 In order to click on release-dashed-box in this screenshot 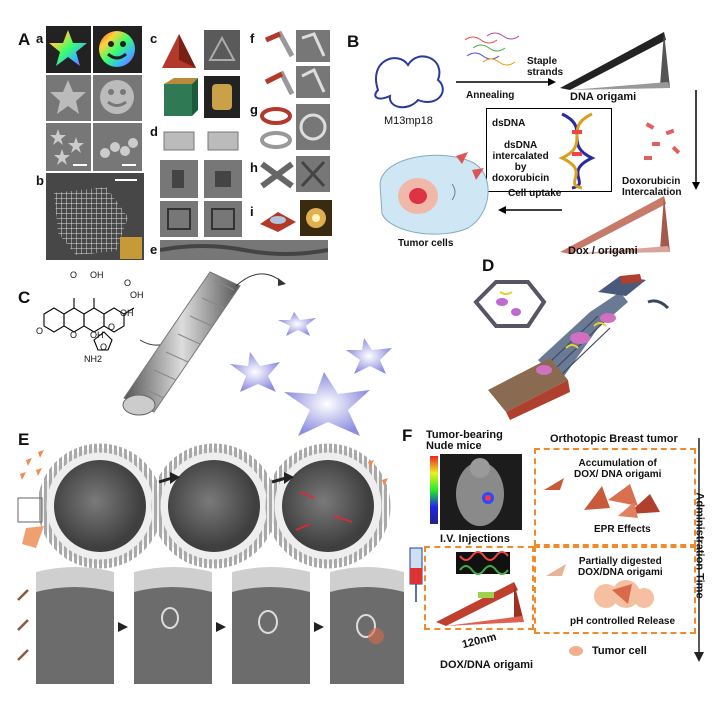, I will do `click(615, 590)`.